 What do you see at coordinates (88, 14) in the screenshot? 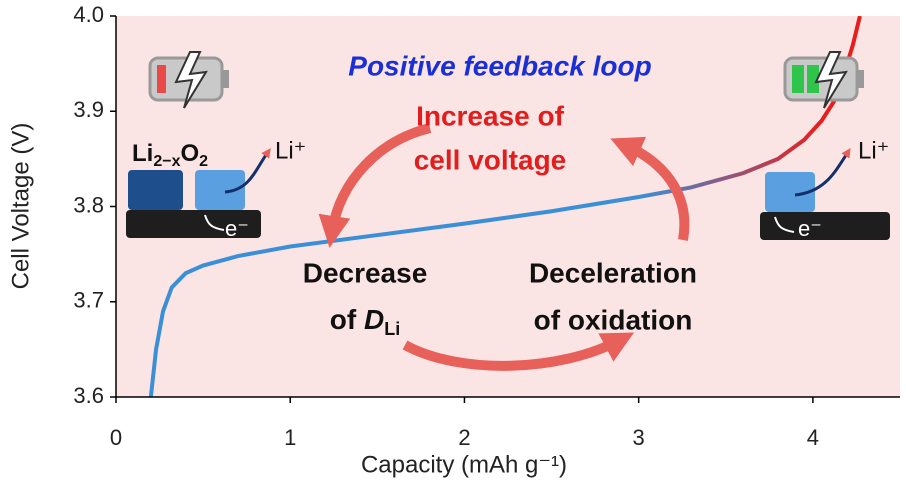
I see `y-tick-label: 4.0` at bounding box center [88, 14].